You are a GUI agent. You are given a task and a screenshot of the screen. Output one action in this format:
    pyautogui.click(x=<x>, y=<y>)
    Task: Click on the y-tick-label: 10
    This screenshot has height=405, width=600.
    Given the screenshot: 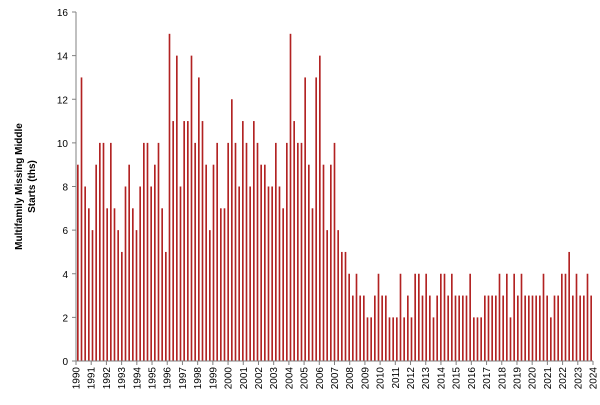 What is the action you would take?
    pyautogui.click(x=63, y=144)
    